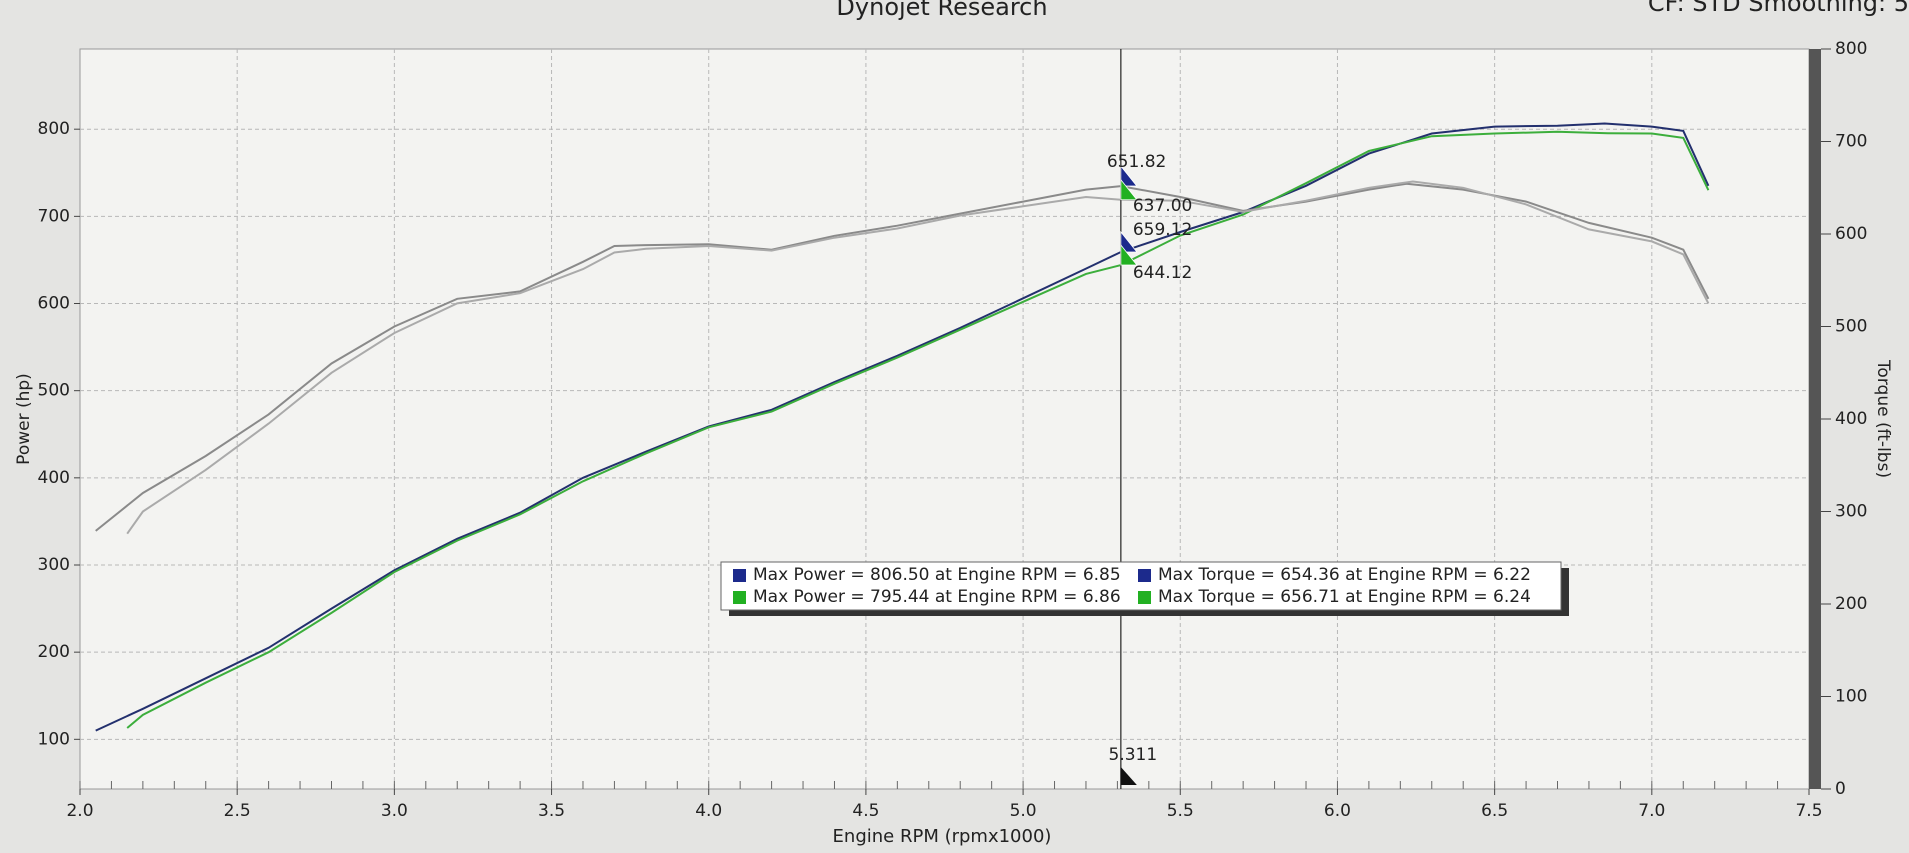  What do you see at coordinates (1778, 8) in the screenshot?
I see `chart-subtitle: CF: STD Smoothing: 5` at bounding box center [1778, 8].